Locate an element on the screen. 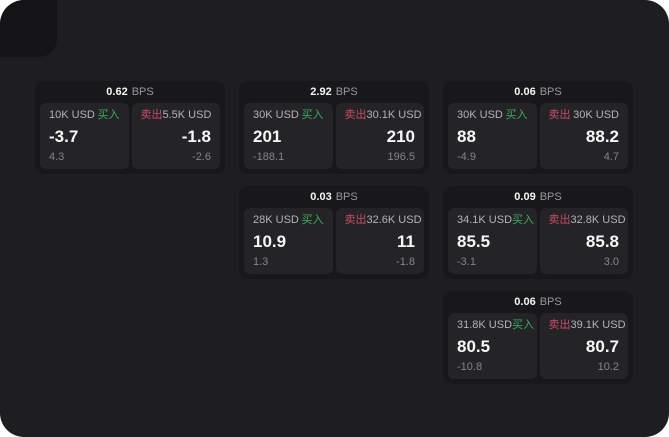 This screenshot has width=669, height=437. spread-value: 0.03 is located at coordinates (321, 196).